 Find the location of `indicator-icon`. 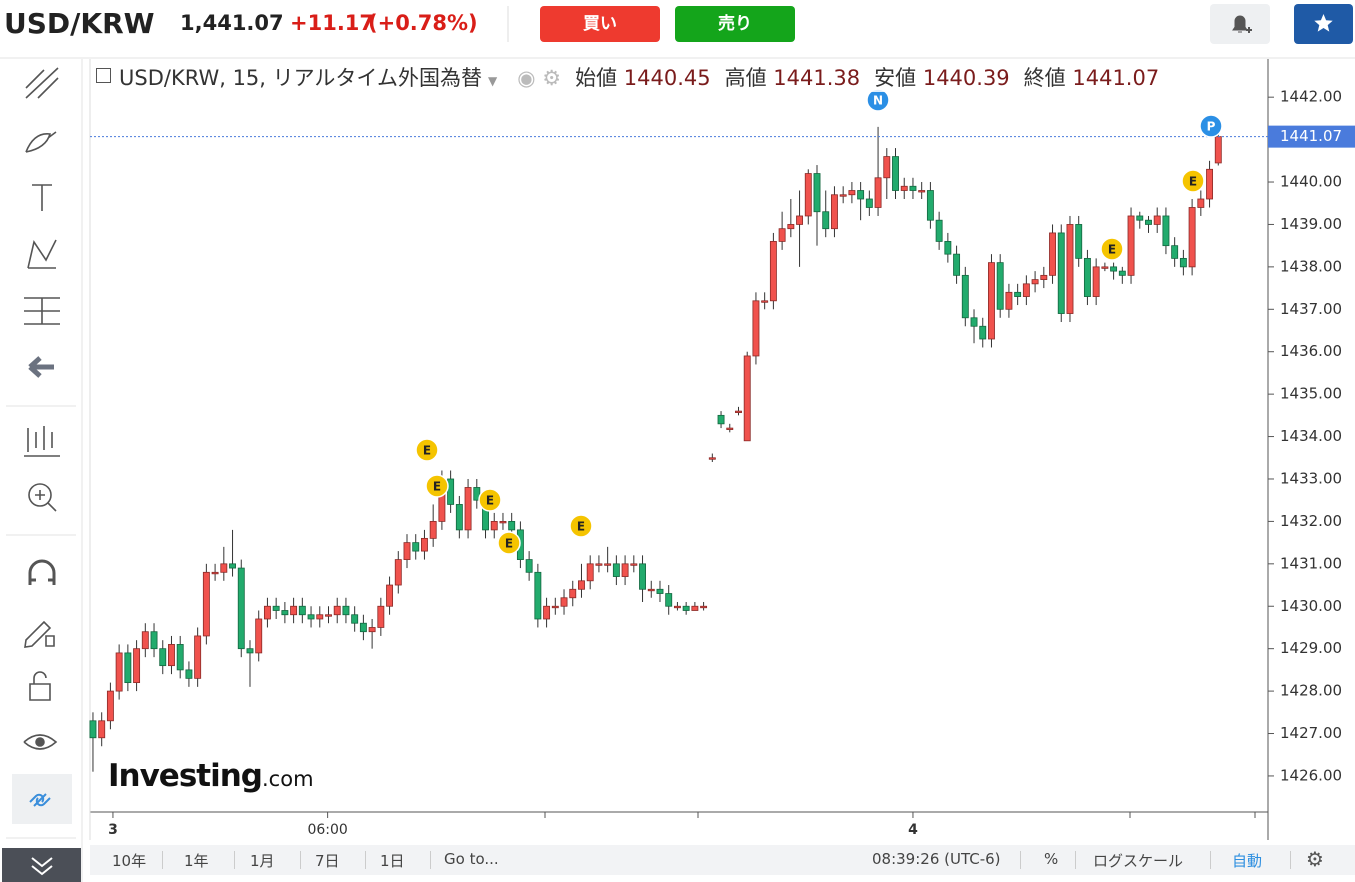

indicator-icon is located at coordinates (42, 441).